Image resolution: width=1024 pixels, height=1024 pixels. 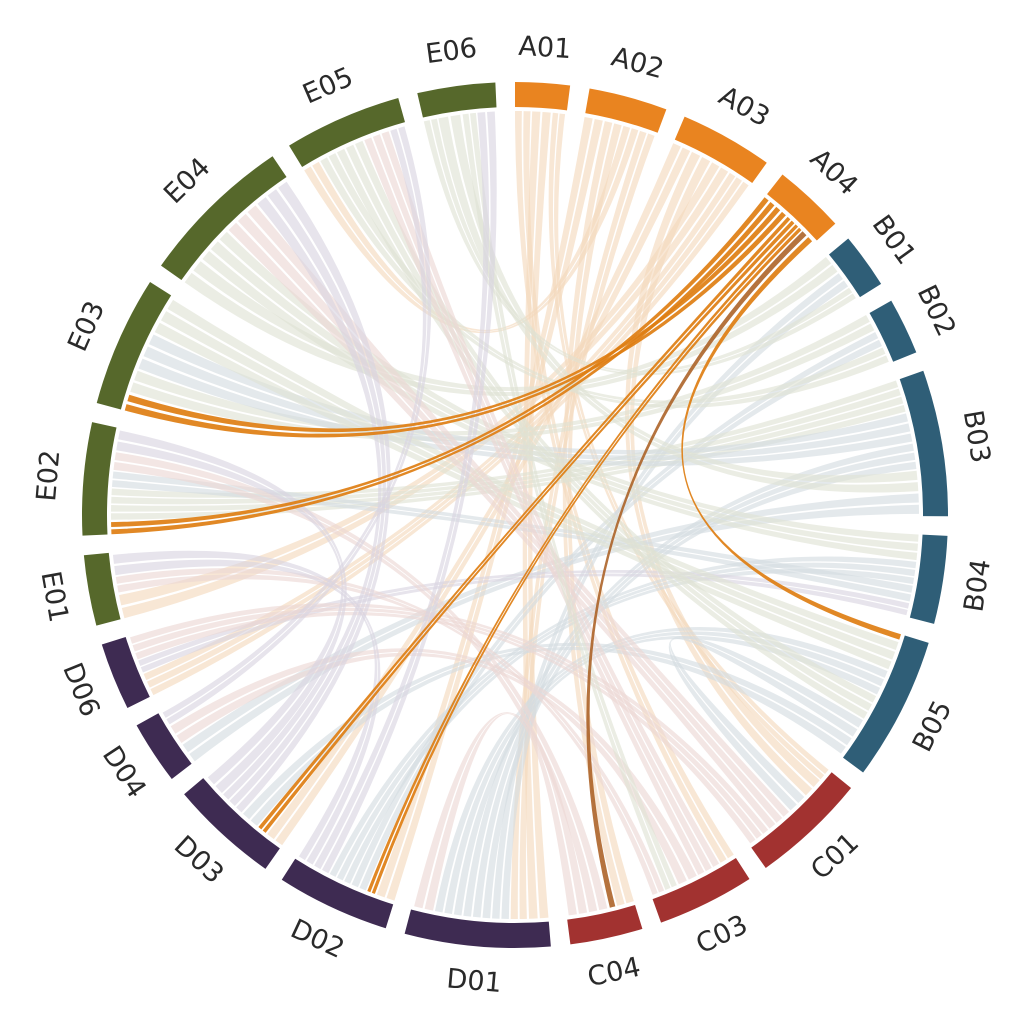 What do you see at coordinates (834, 172) in the screenshot?
I see `segment-label-A04: A04` at bounding box center [834, 172].